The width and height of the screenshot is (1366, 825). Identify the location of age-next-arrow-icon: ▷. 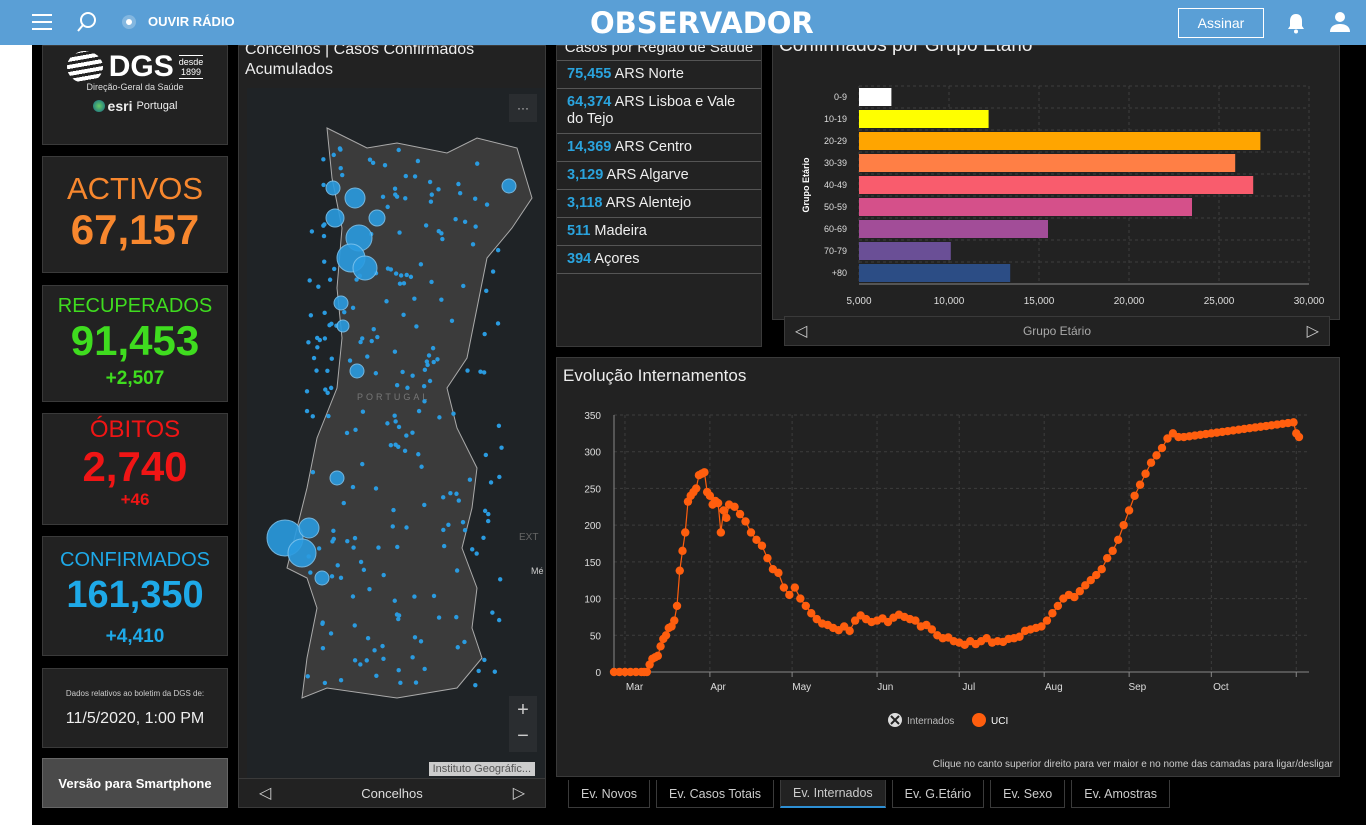
(1312, 331).